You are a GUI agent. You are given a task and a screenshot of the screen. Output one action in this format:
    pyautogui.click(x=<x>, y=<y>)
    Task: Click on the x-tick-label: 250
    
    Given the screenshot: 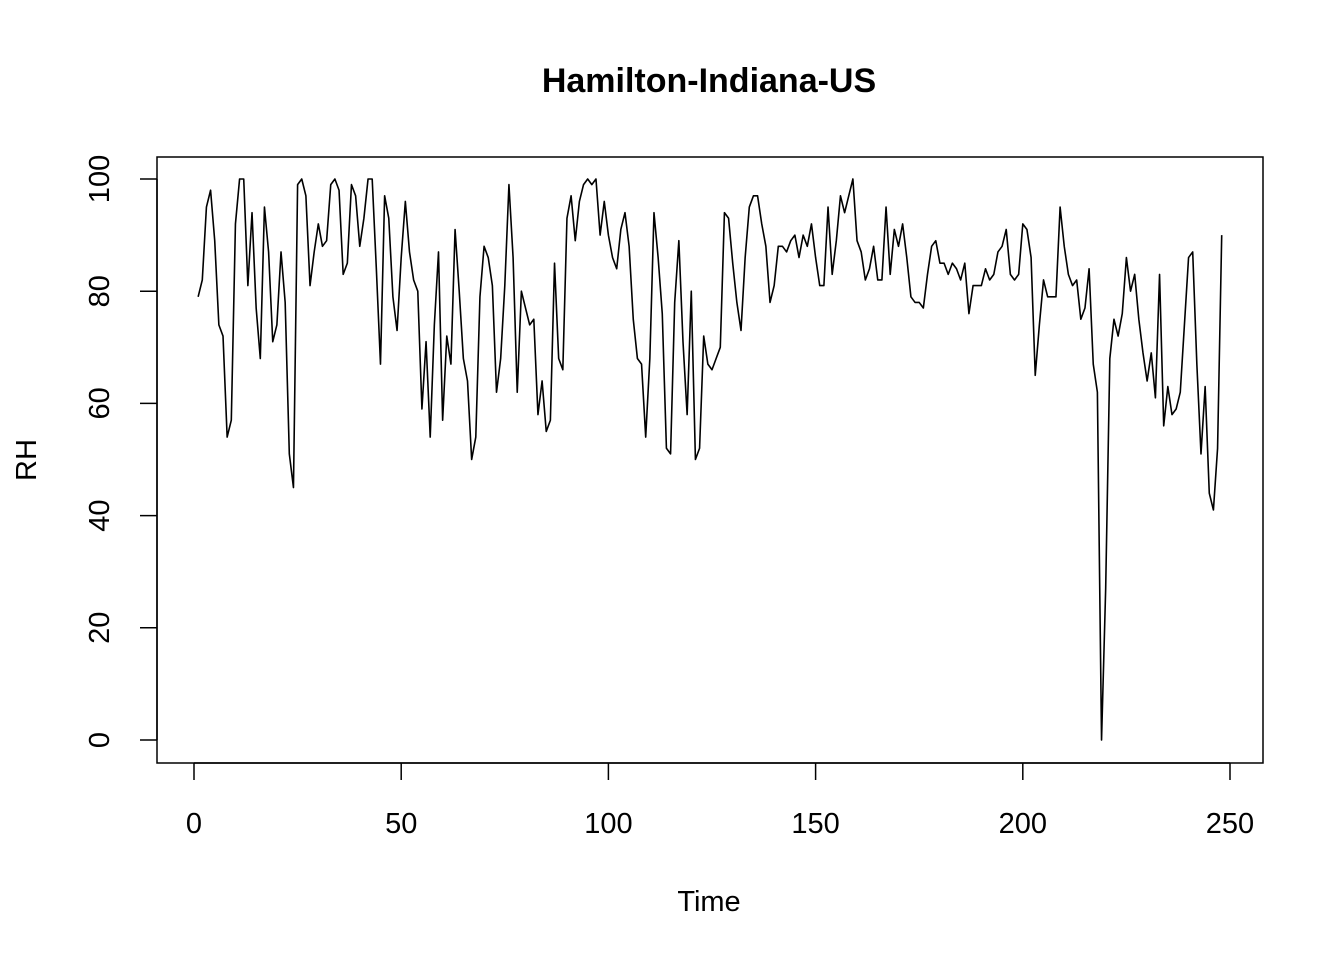 What is the action you would take?
    pyautogui.click(x=1230, y=824)
    